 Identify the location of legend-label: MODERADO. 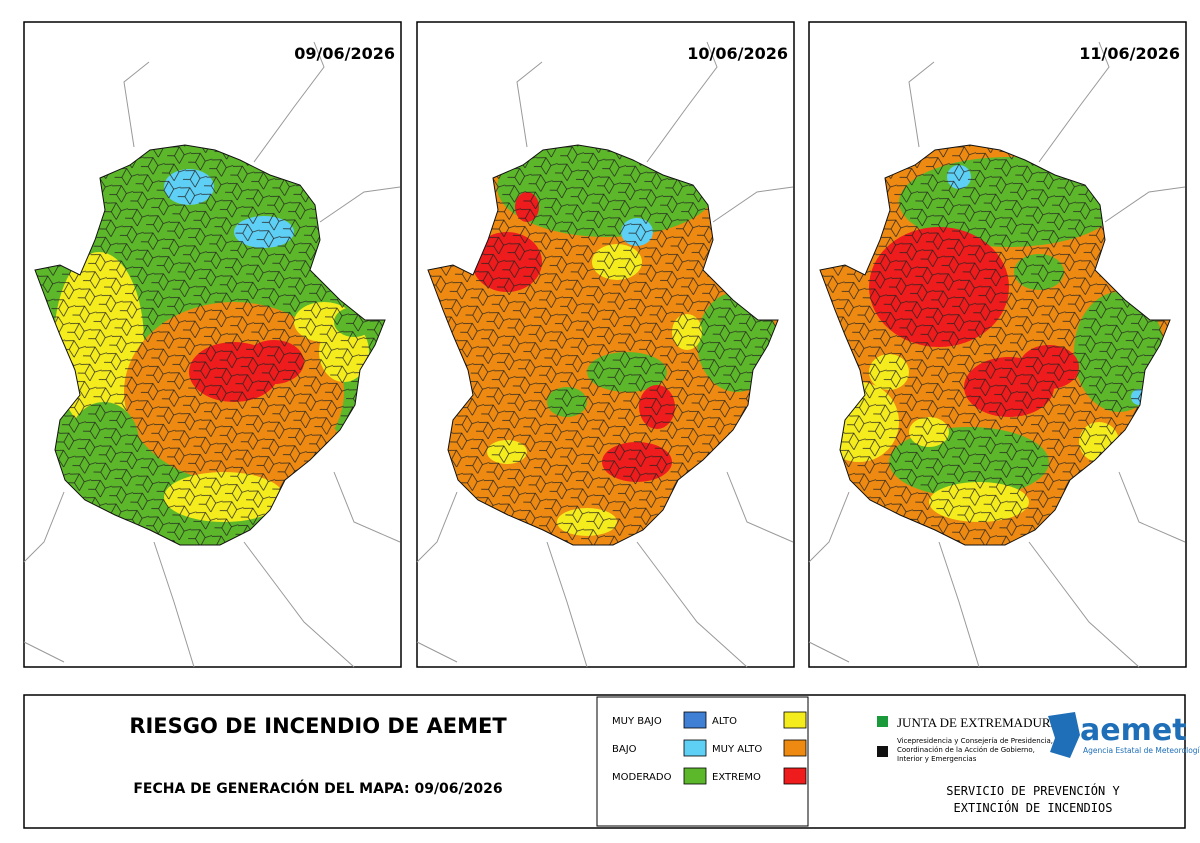
(642, 777).